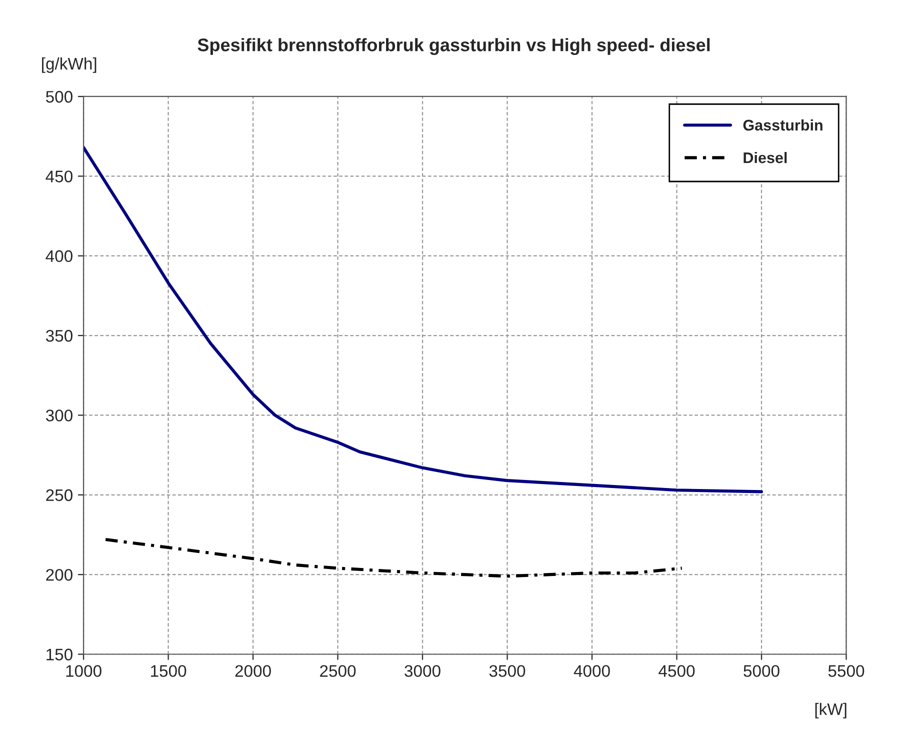  What do you see at coordinates (59, 96) in the screenshot?
I see `y-tick-label: 500` at bounding box center [59, 96].